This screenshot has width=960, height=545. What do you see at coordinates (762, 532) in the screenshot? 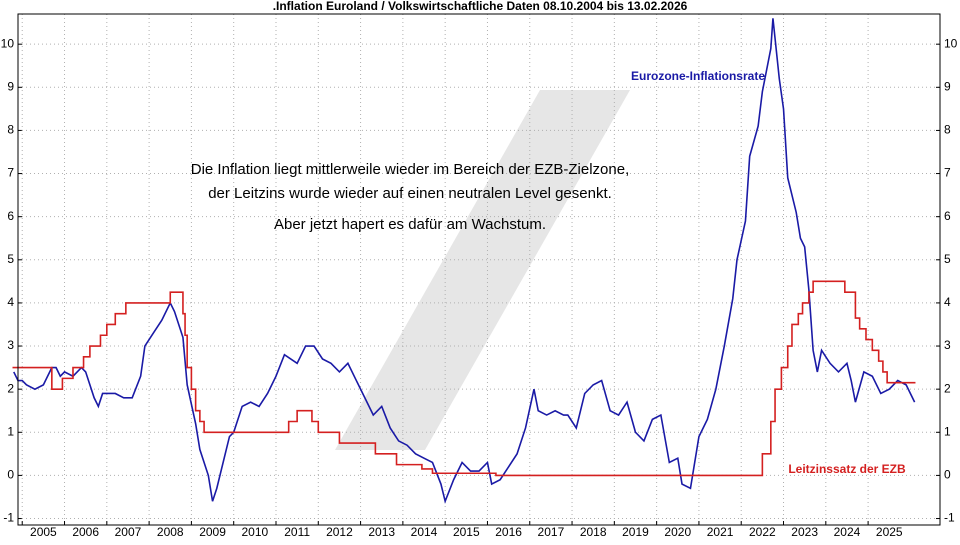
I see `x-tick-label: 2022` at bounding box center [762, 532].